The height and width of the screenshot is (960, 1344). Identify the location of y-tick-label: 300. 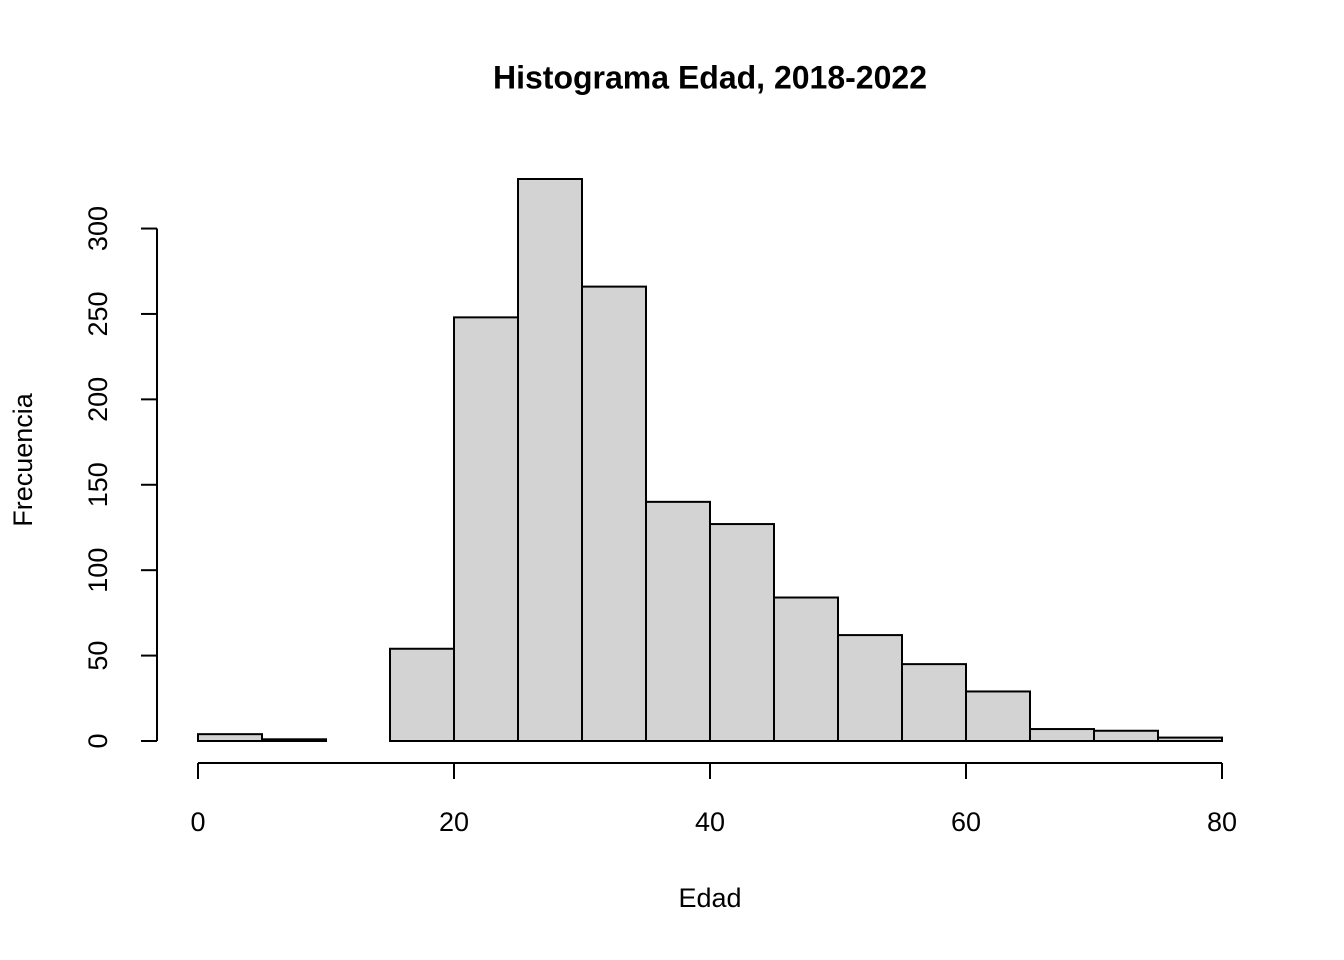
(98, 228).